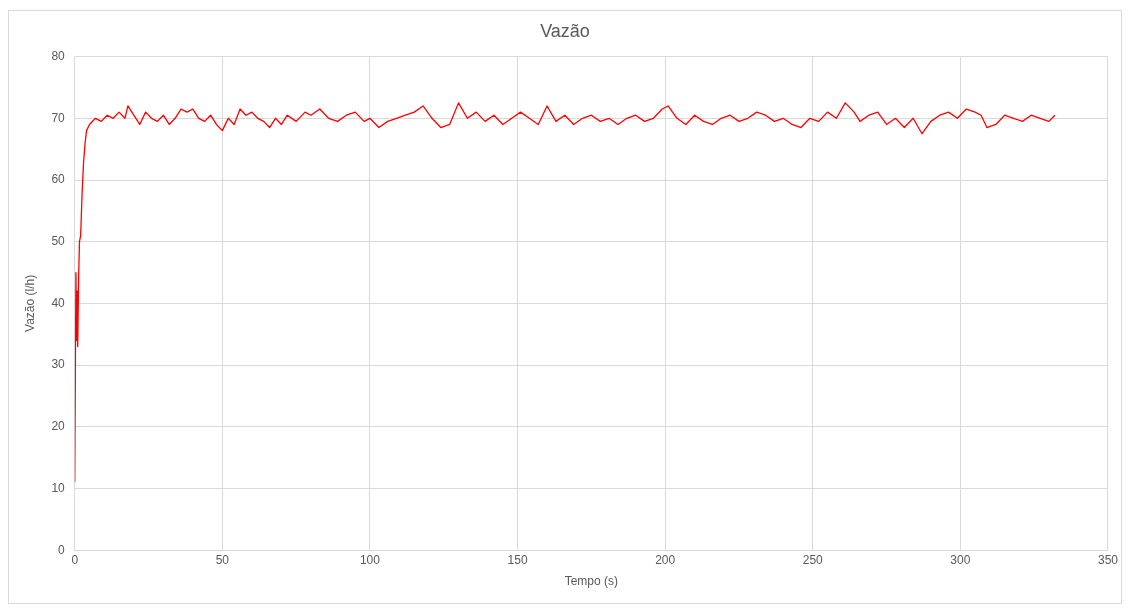 The height and width of the screenshot is (610, 1132). Describe the element at coordinates (370, 559) in the screenshot. I see `x-tick-label: 100` at that location.